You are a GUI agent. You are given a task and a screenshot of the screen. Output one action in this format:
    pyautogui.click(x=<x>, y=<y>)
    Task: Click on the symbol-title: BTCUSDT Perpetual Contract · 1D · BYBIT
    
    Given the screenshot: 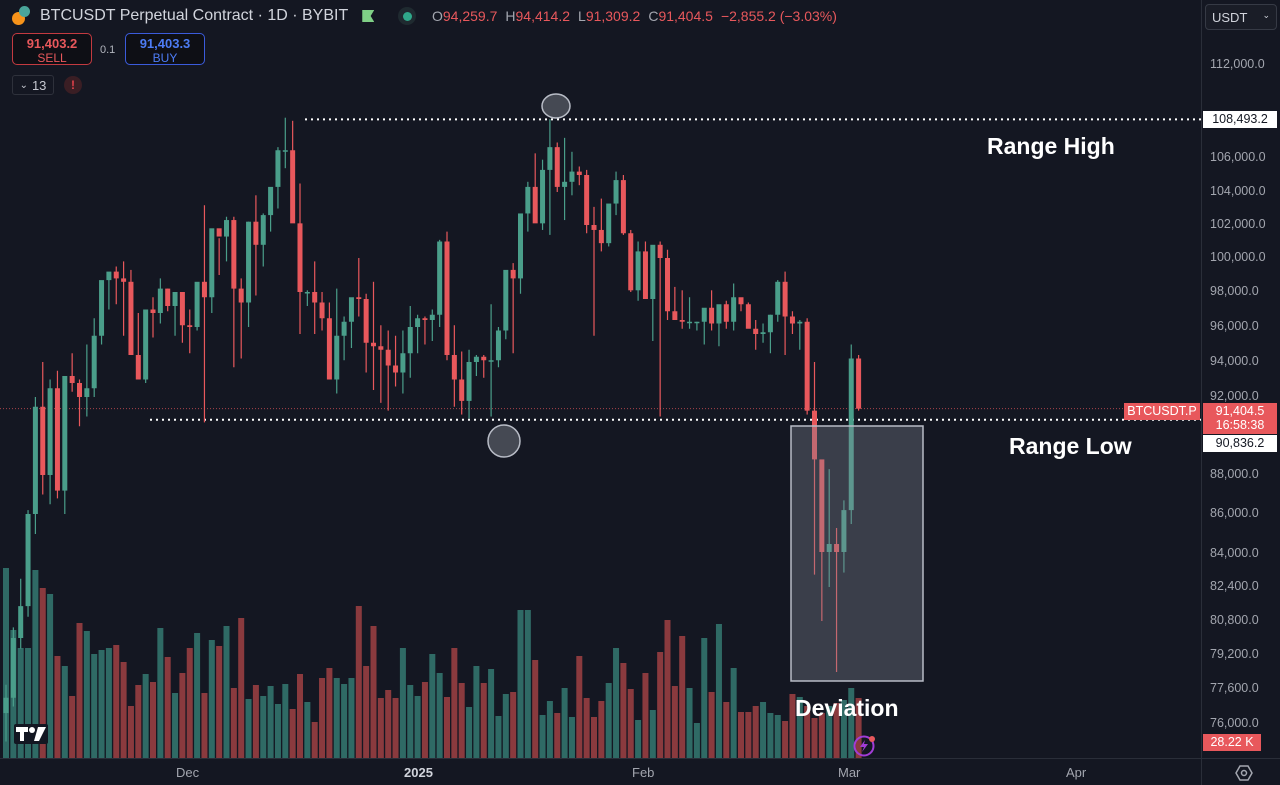 What is the action you would take?
    pyautogui.click(x=194, y=15)
    